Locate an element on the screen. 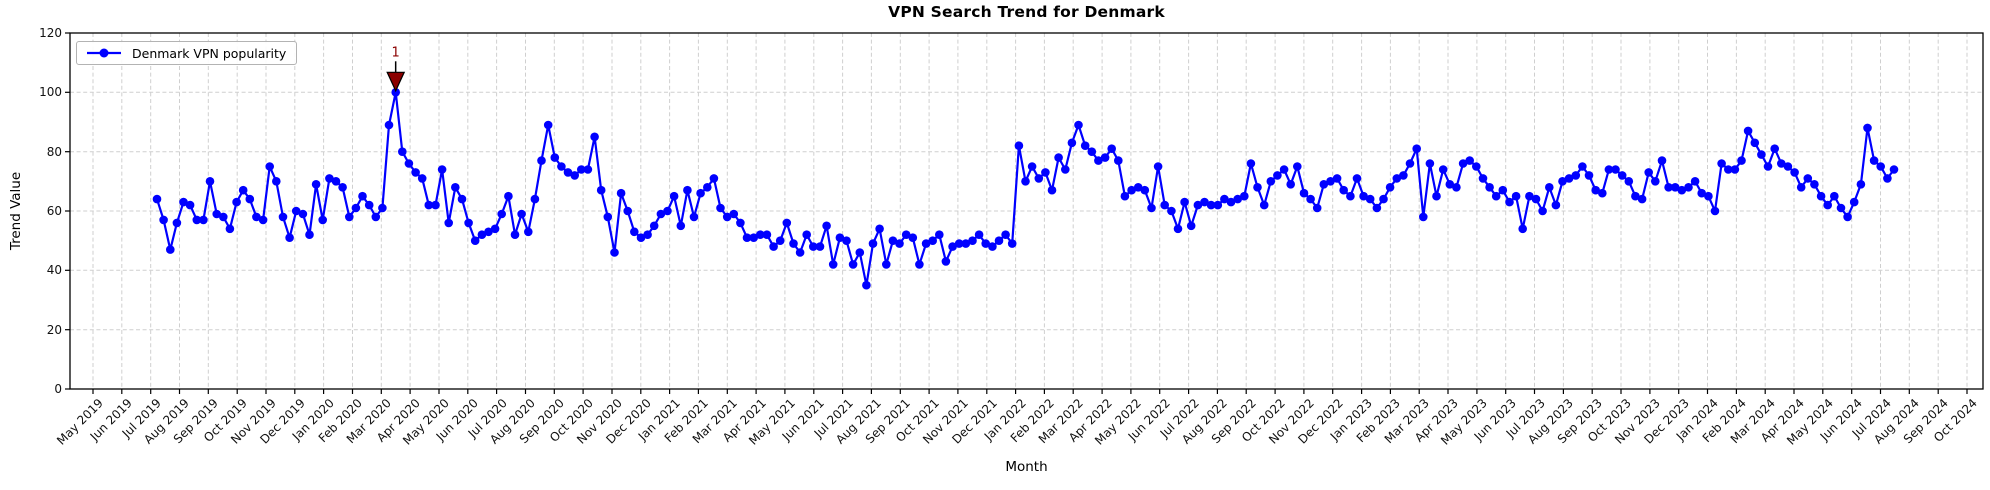  x-axis-label: Month is located at coordinates (1026, 467).